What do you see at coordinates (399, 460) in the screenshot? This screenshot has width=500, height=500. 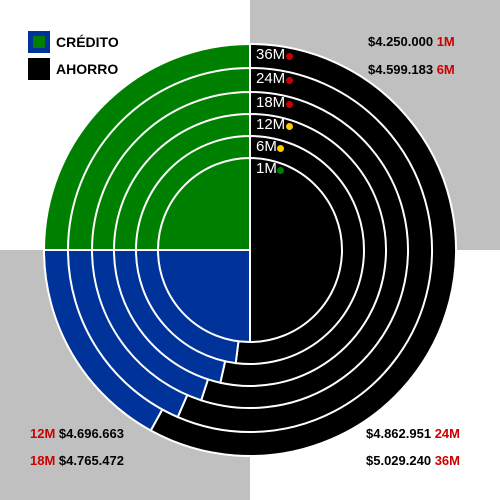 I see `amount-value: $5.029.240` at bounding box center [399, 460].